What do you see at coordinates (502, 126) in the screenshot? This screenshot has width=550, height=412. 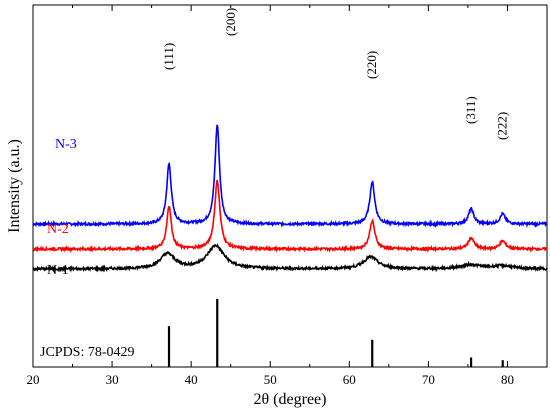 I see `peak-label: (222)` at bounding box center [502, 126].